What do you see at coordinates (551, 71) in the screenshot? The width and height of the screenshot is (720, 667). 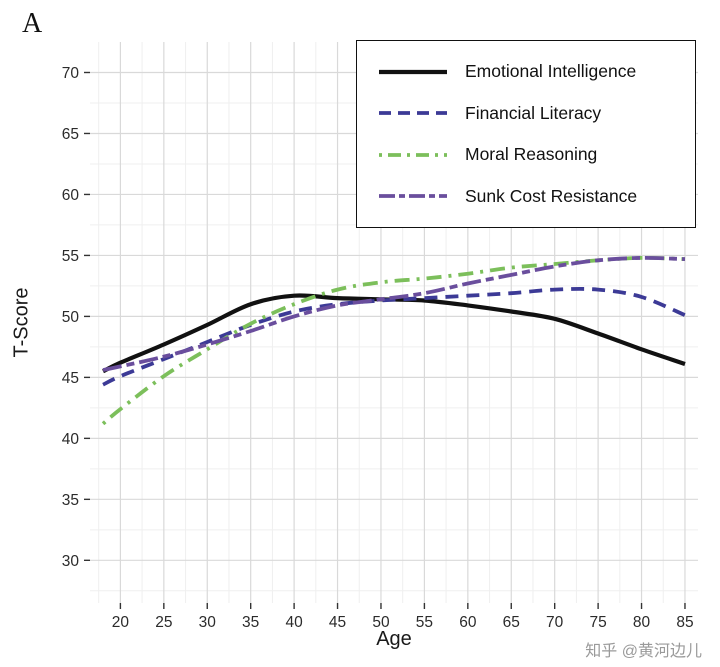 I see `legend-label: Emotional Intelligence` at bounding box center [551, 71].